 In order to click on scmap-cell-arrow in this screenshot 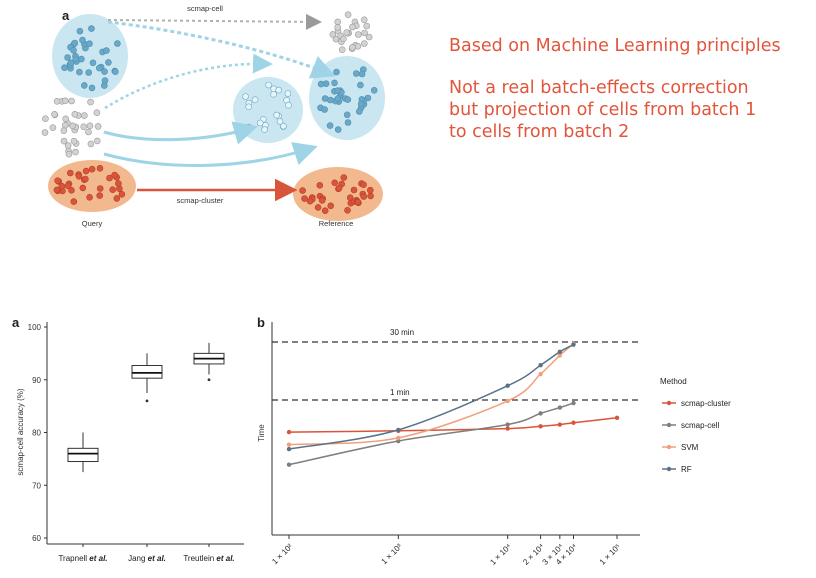, I will do `click(214, 21)`.